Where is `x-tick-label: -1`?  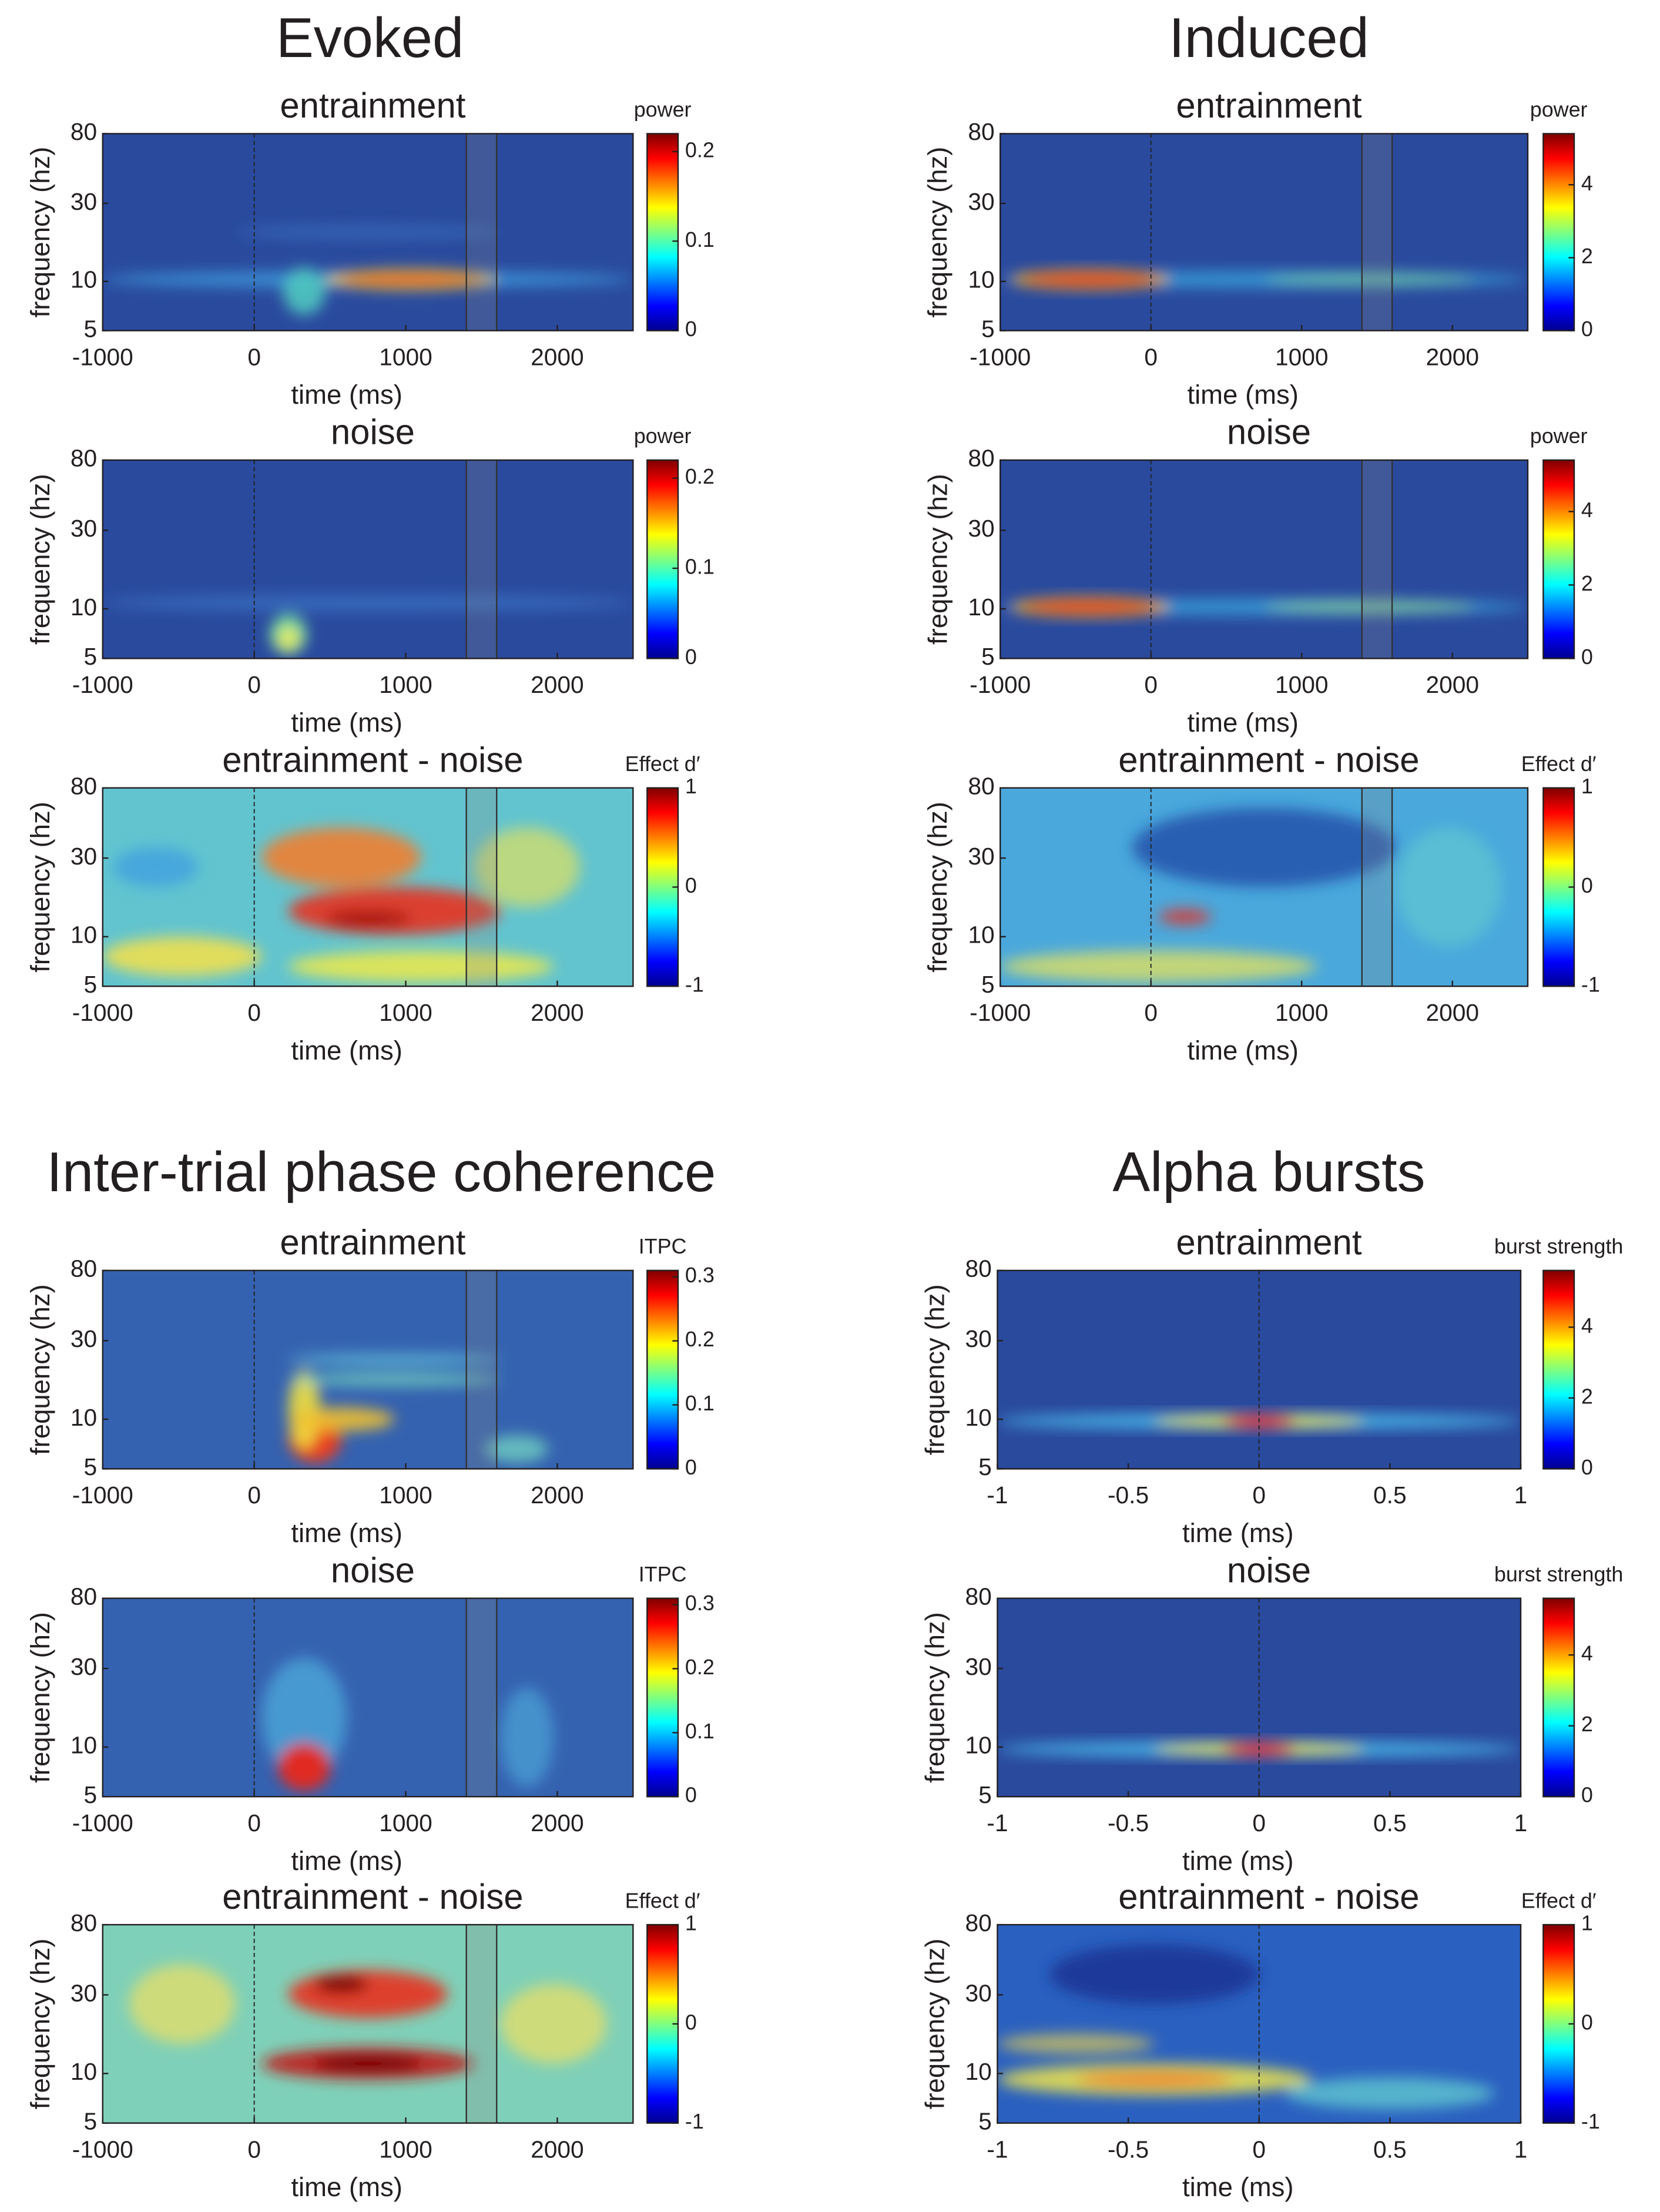 x-tick-label: -1 is located at coordinates (998, 2149).